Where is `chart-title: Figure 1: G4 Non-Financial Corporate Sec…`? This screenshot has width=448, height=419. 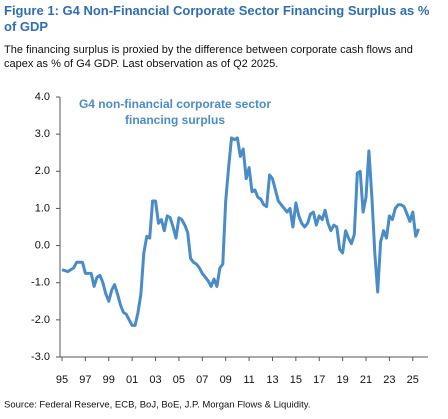
chart-title: Figure 1: G4 Non-Financial Corporate Sec… is located at coordinates (217, 18).